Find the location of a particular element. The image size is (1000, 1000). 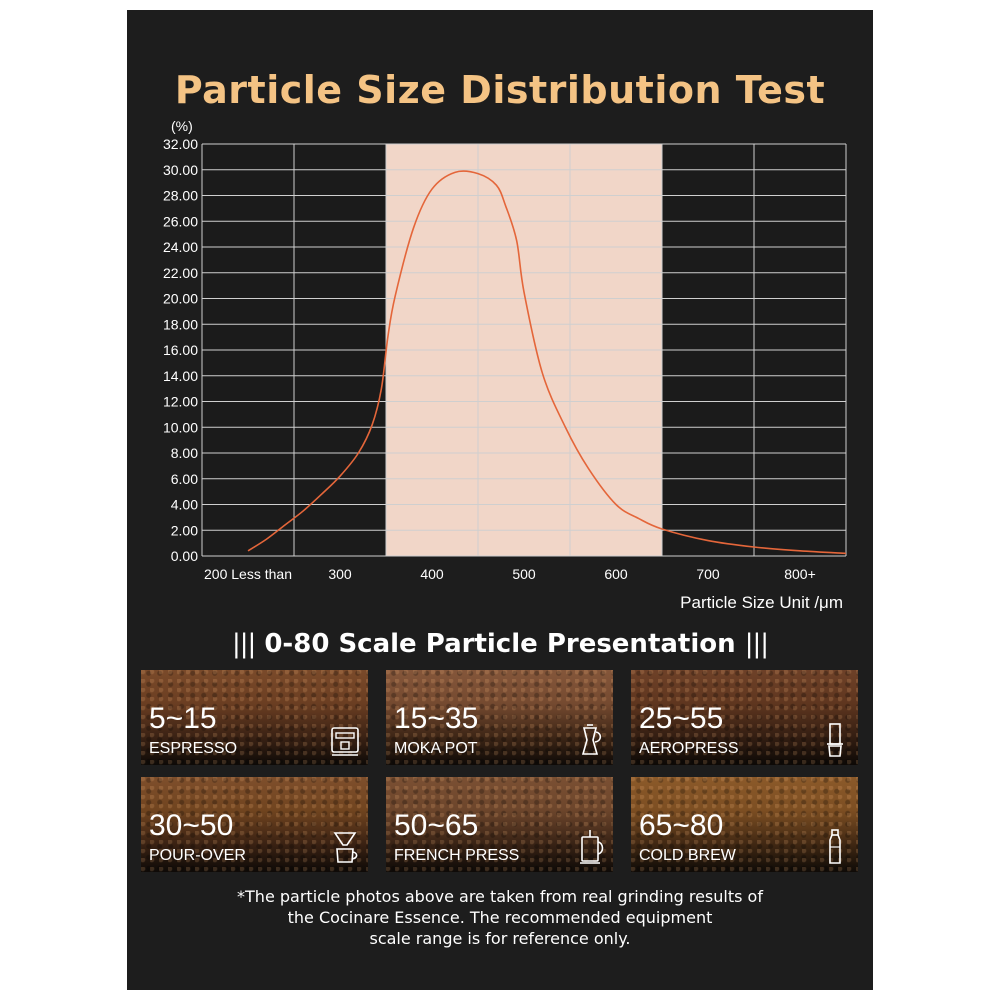

scale-range: 50~65 is located at coordinates (436, 825).